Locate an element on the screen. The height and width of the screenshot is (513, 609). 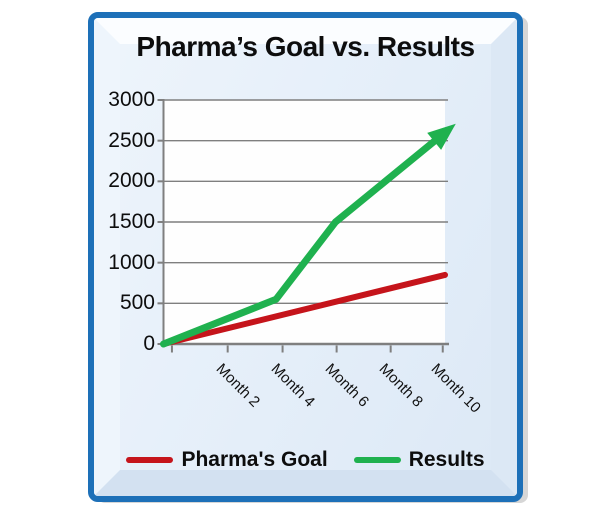
legend-item-results: Results is located at coordinates (419, 460).